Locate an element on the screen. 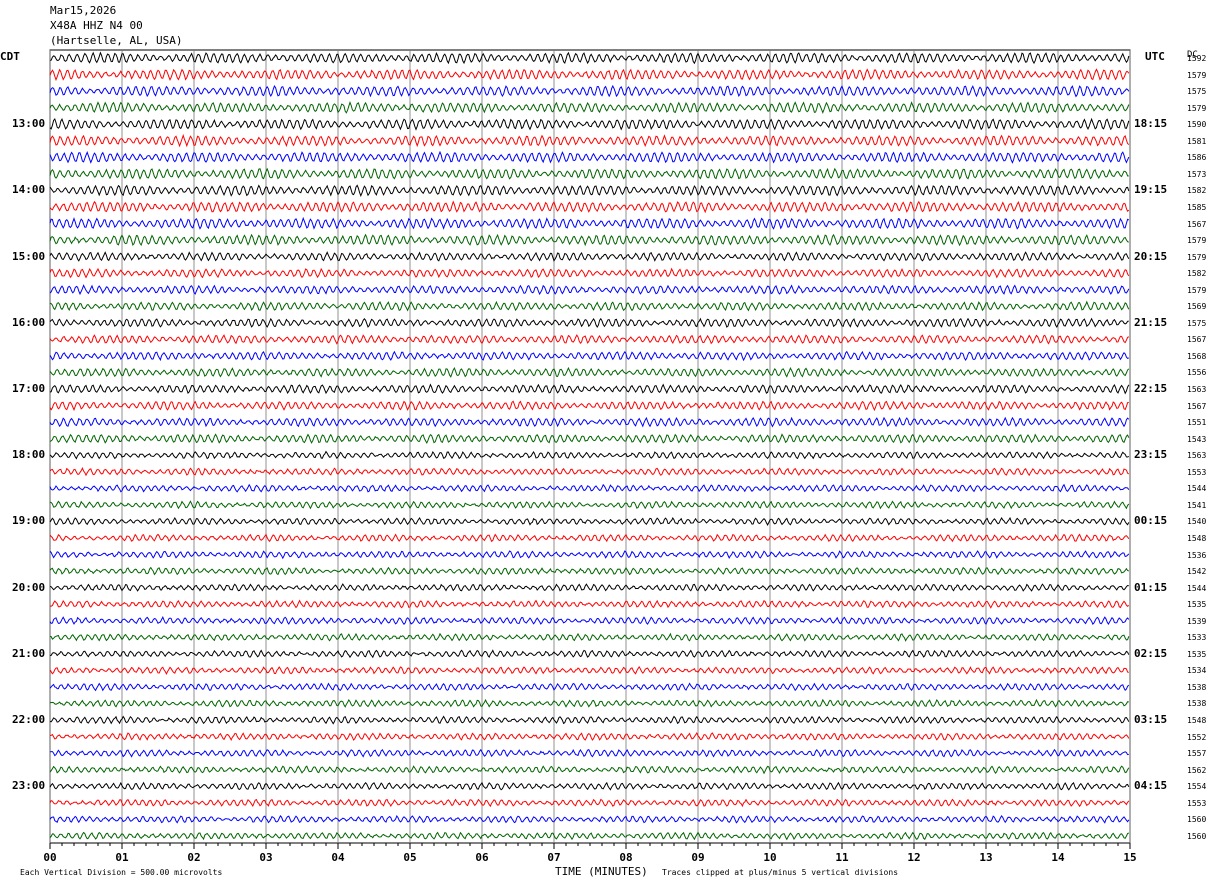  utc-hour-label: 18:15 is located at coordinates (1151, 124).